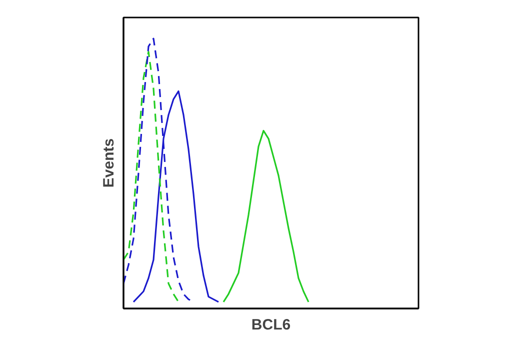  Describe the element at coordinates (109, 163) in the screenshot. I see `y-axis-title: Events` at that location.